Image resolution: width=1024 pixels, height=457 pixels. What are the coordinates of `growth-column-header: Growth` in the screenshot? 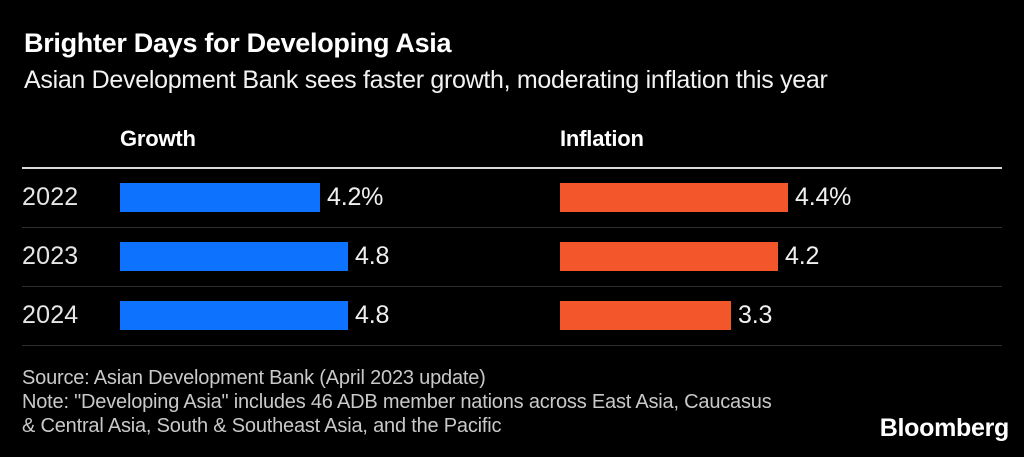 It's located at (158, 138).